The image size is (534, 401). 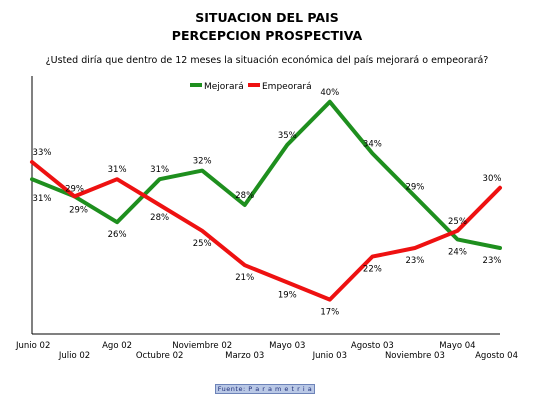 I want to click on data-label: 35%, so click(x=287, y=136).